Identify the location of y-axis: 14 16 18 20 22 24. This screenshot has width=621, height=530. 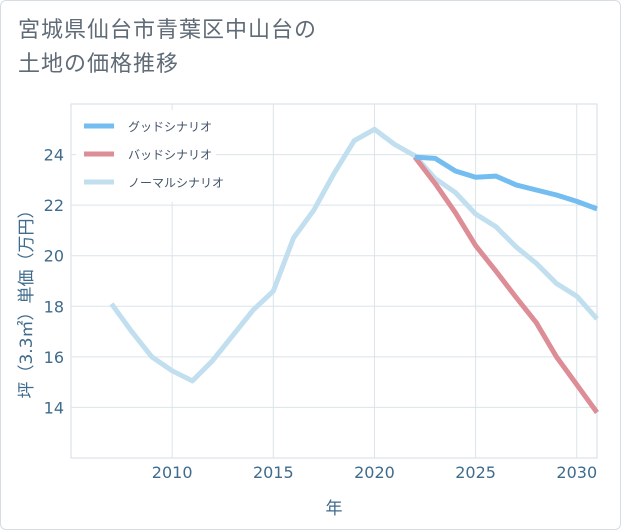
(54, 282).